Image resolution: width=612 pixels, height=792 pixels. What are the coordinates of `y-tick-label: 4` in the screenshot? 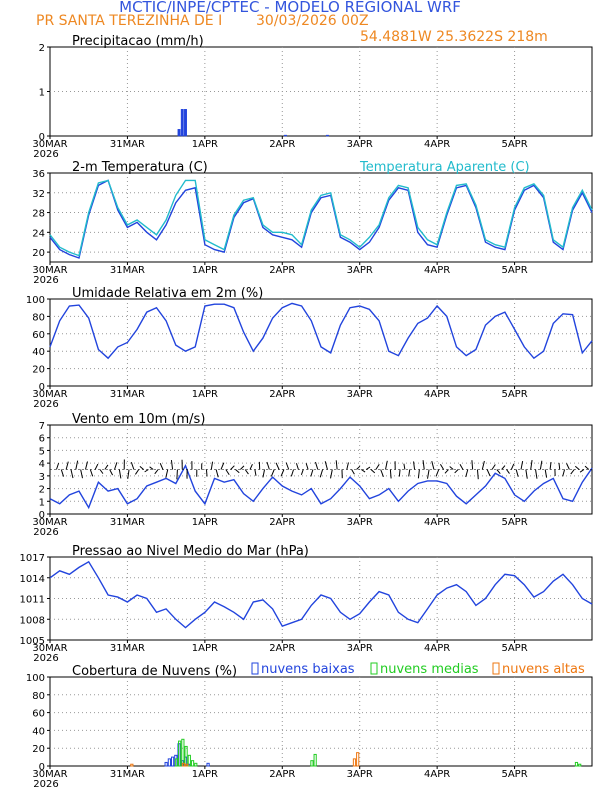 It's located at (42, 464).